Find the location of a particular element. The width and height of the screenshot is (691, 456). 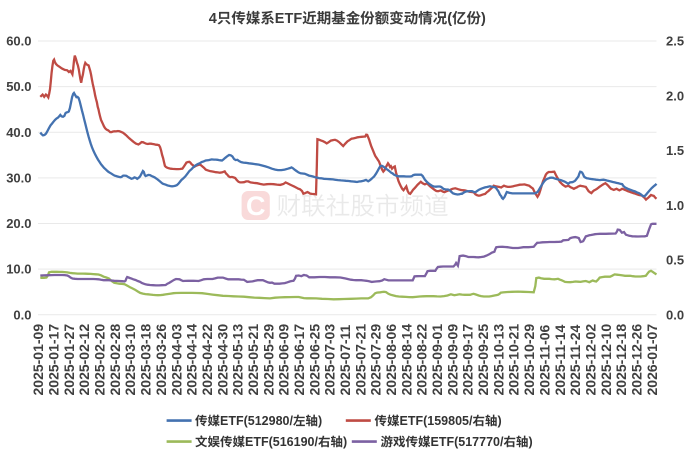

svg-text: 2025-01-09 is located at coordinates (38, 360).